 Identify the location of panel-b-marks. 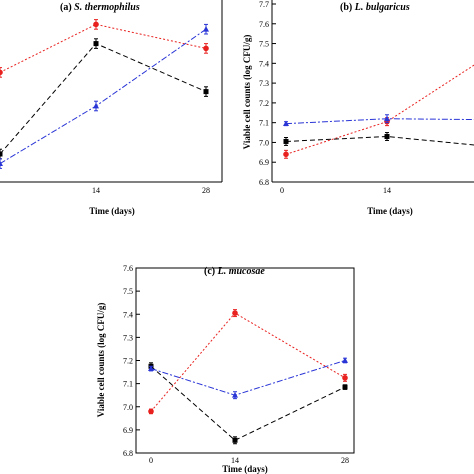
(378, 111).